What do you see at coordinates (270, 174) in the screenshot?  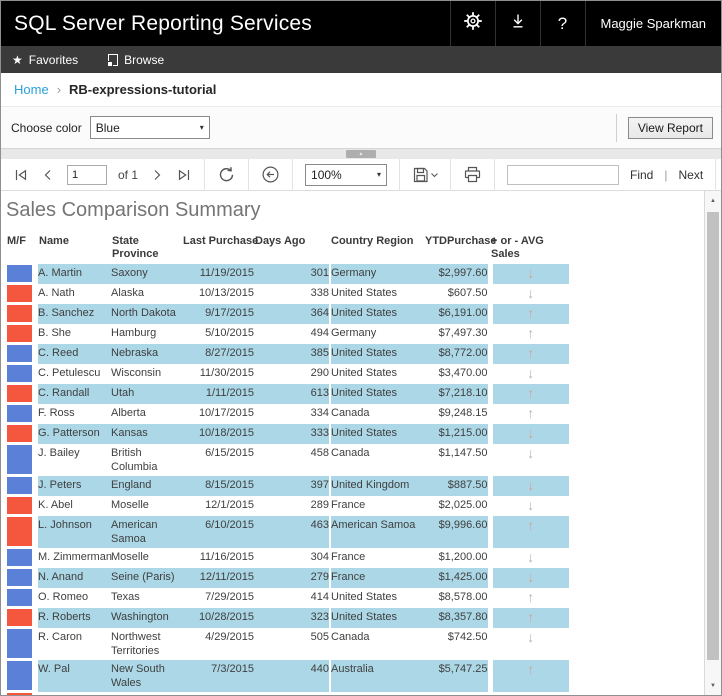 I see `back-to-parent-button` at bounding box center [270, 174].